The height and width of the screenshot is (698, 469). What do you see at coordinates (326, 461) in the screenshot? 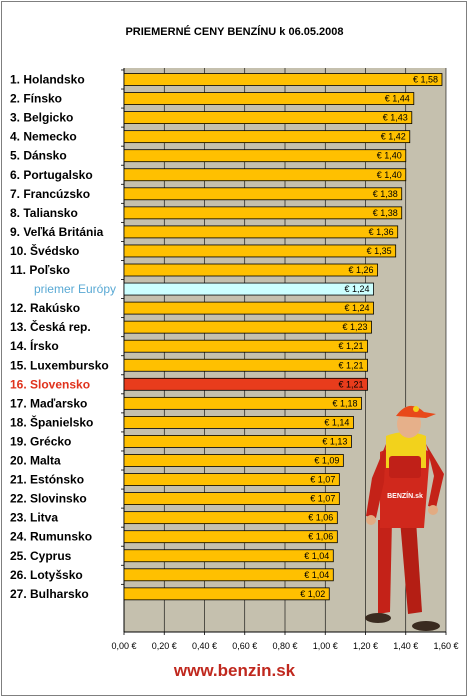
I see `data-label: € 1,09` at bounding box center [326, 461].